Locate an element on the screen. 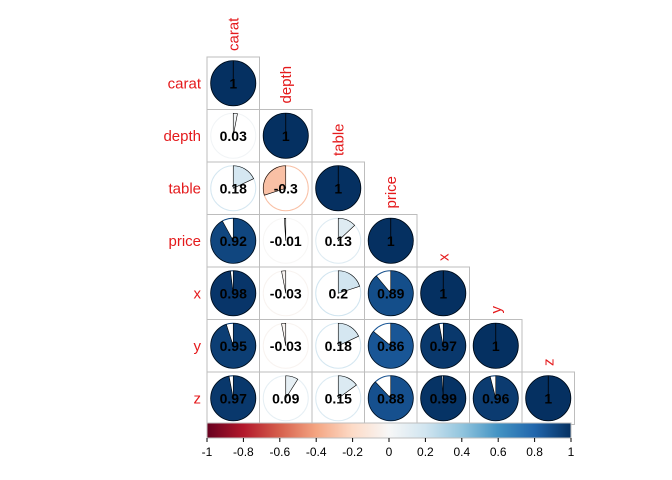 The height and width of the screenshot is (480, 672). cell-z-x: 0.99 is located at coordinates (443, 398).